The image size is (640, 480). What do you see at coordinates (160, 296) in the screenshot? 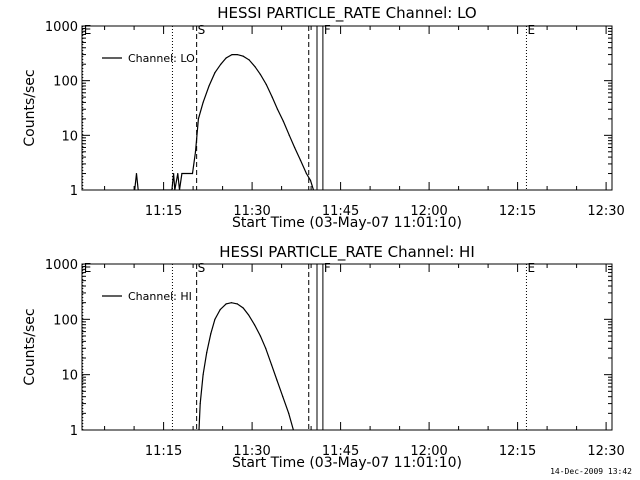
I see `legend-label: Channel: HI` at bounding box center [160, 296].